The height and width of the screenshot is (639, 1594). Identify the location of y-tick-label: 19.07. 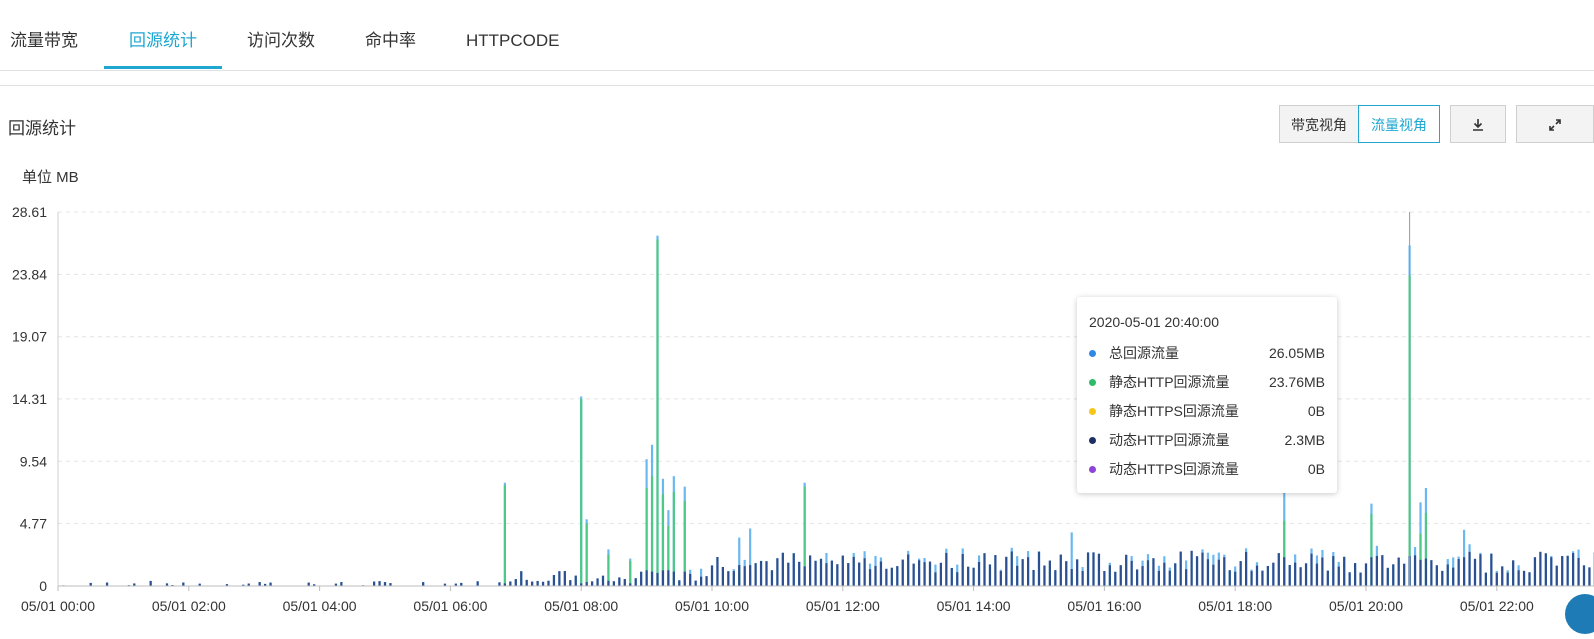
(29, 337).